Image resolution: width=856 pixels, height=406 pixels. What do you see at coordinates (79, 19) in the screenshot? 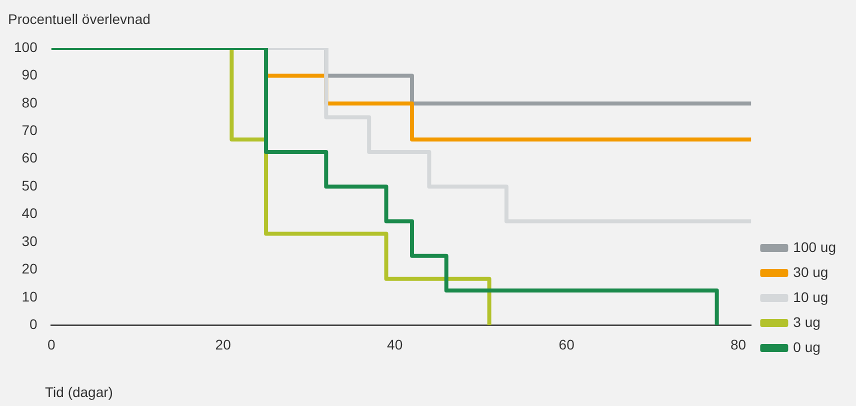
I see `y-axis-title: Procentuell överlevnad` at bounding box center [79, 19].